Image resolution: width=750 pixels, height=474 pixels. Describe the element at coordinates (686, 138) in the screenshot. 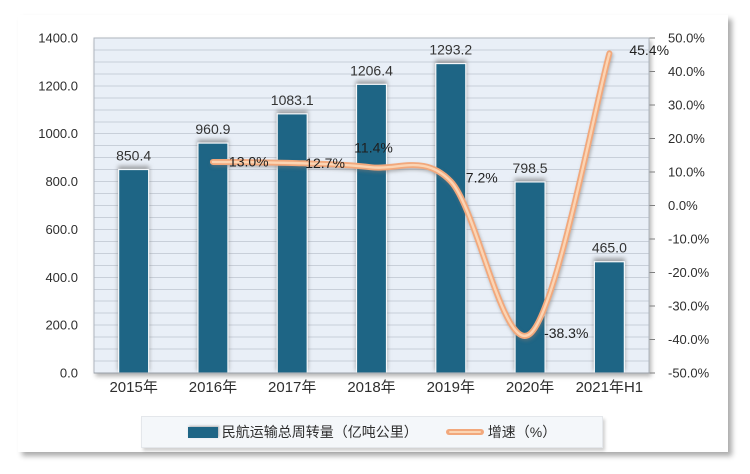

I see `right-axis-tick-label: 20.0%` at that location.